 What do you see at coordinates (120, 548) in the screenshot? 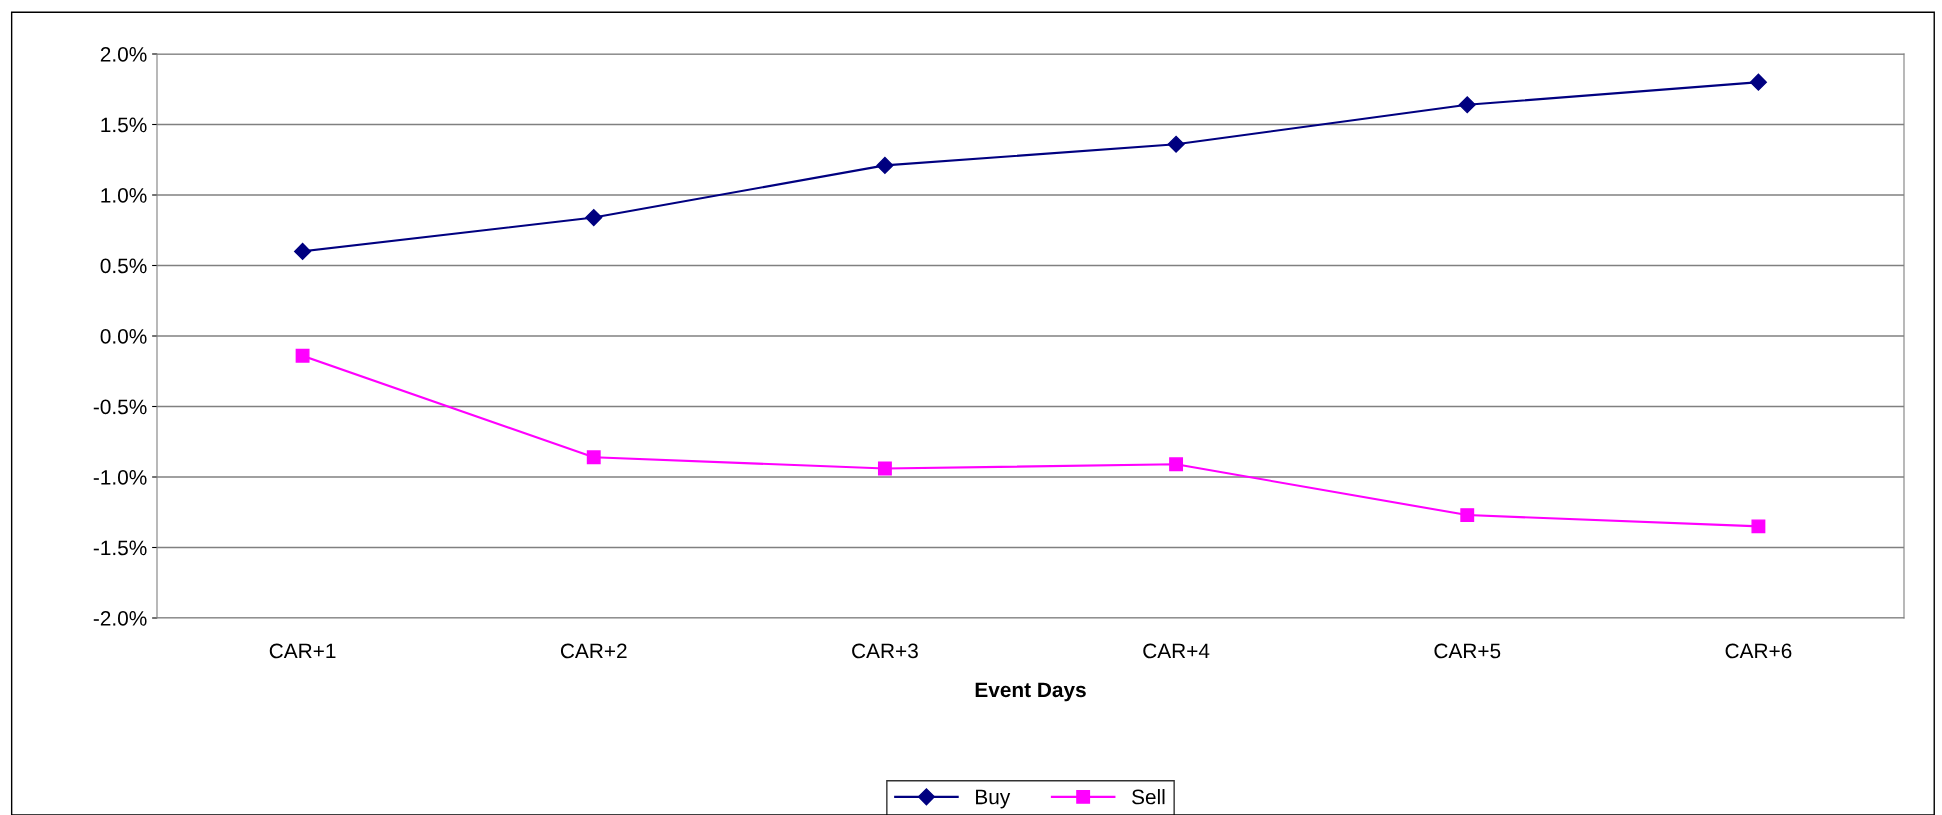
I see `y-tick-label: -1.5%` at bounding box center [120, 548].